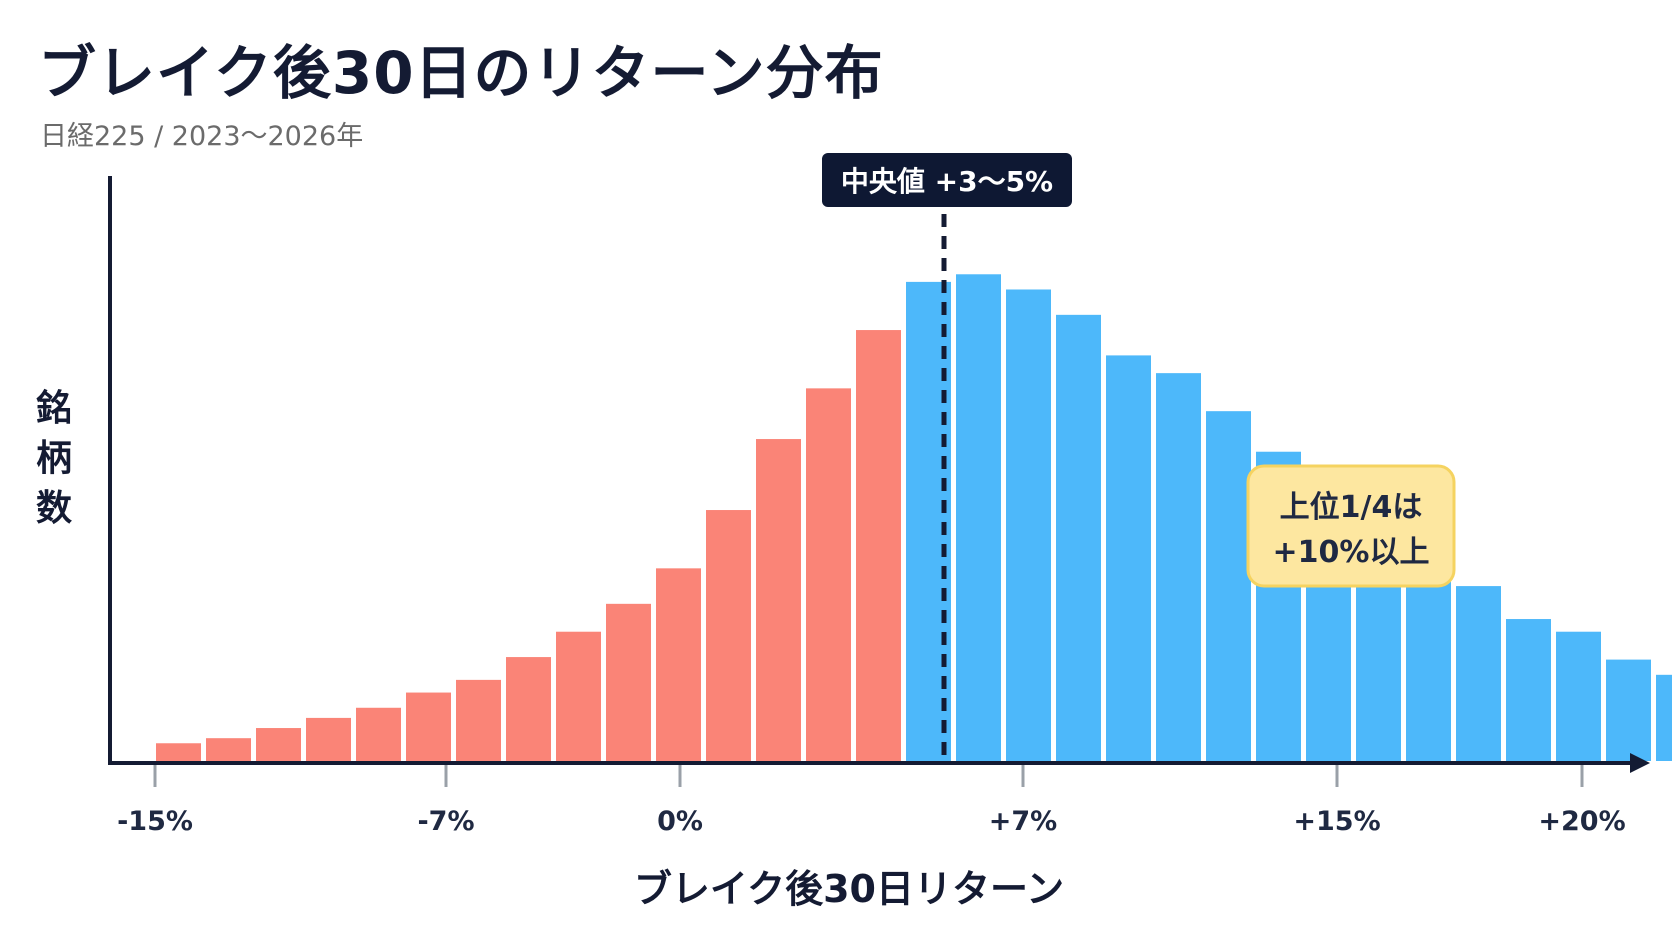  Describe the element at coordinates (54, 408) in the screenshot. I see `y-axis-label-char: 銘` at that location.